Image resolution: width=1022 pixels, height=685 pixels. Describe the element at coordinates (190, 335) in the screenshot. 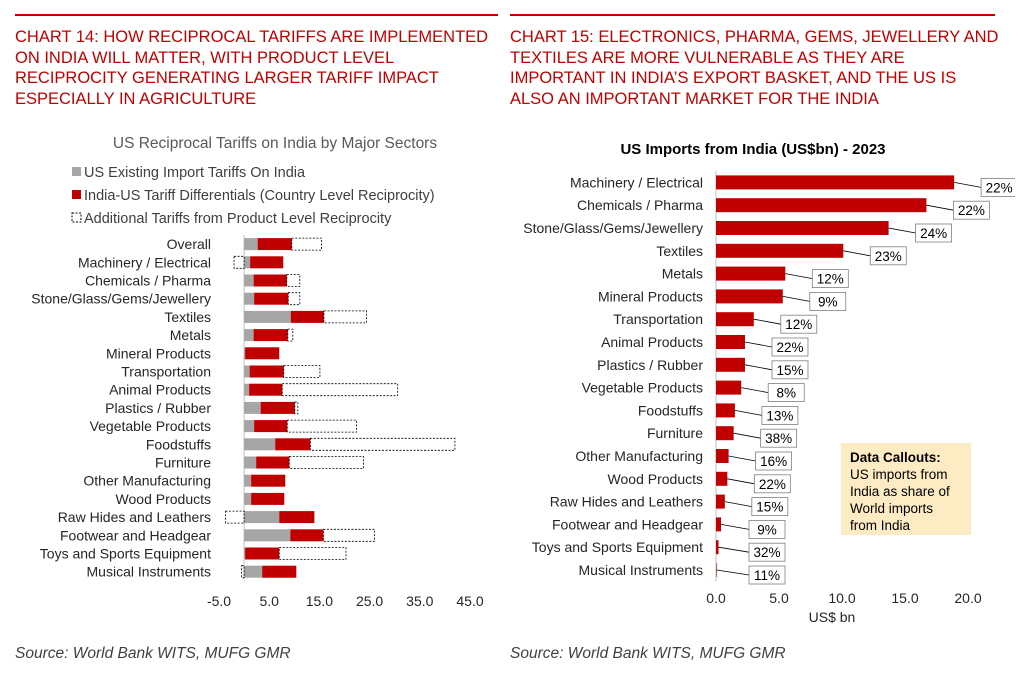

I see `category-label: Metals` at that location.